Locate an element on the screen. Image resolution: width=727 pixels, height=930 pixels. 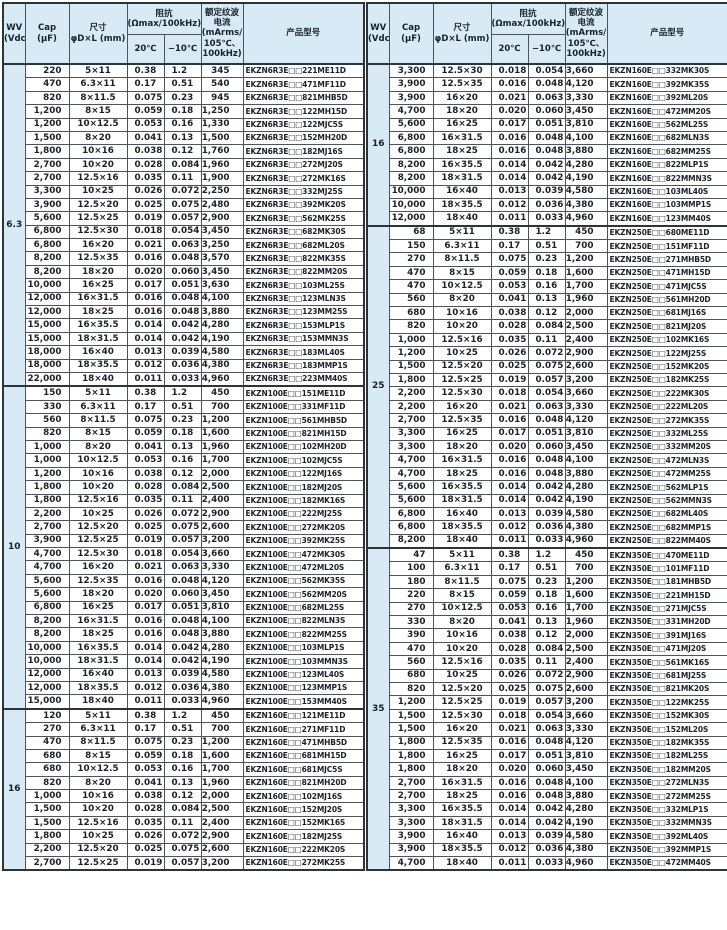
impedance-20c-cell: 0.014 is located at coordinates (509, 178).